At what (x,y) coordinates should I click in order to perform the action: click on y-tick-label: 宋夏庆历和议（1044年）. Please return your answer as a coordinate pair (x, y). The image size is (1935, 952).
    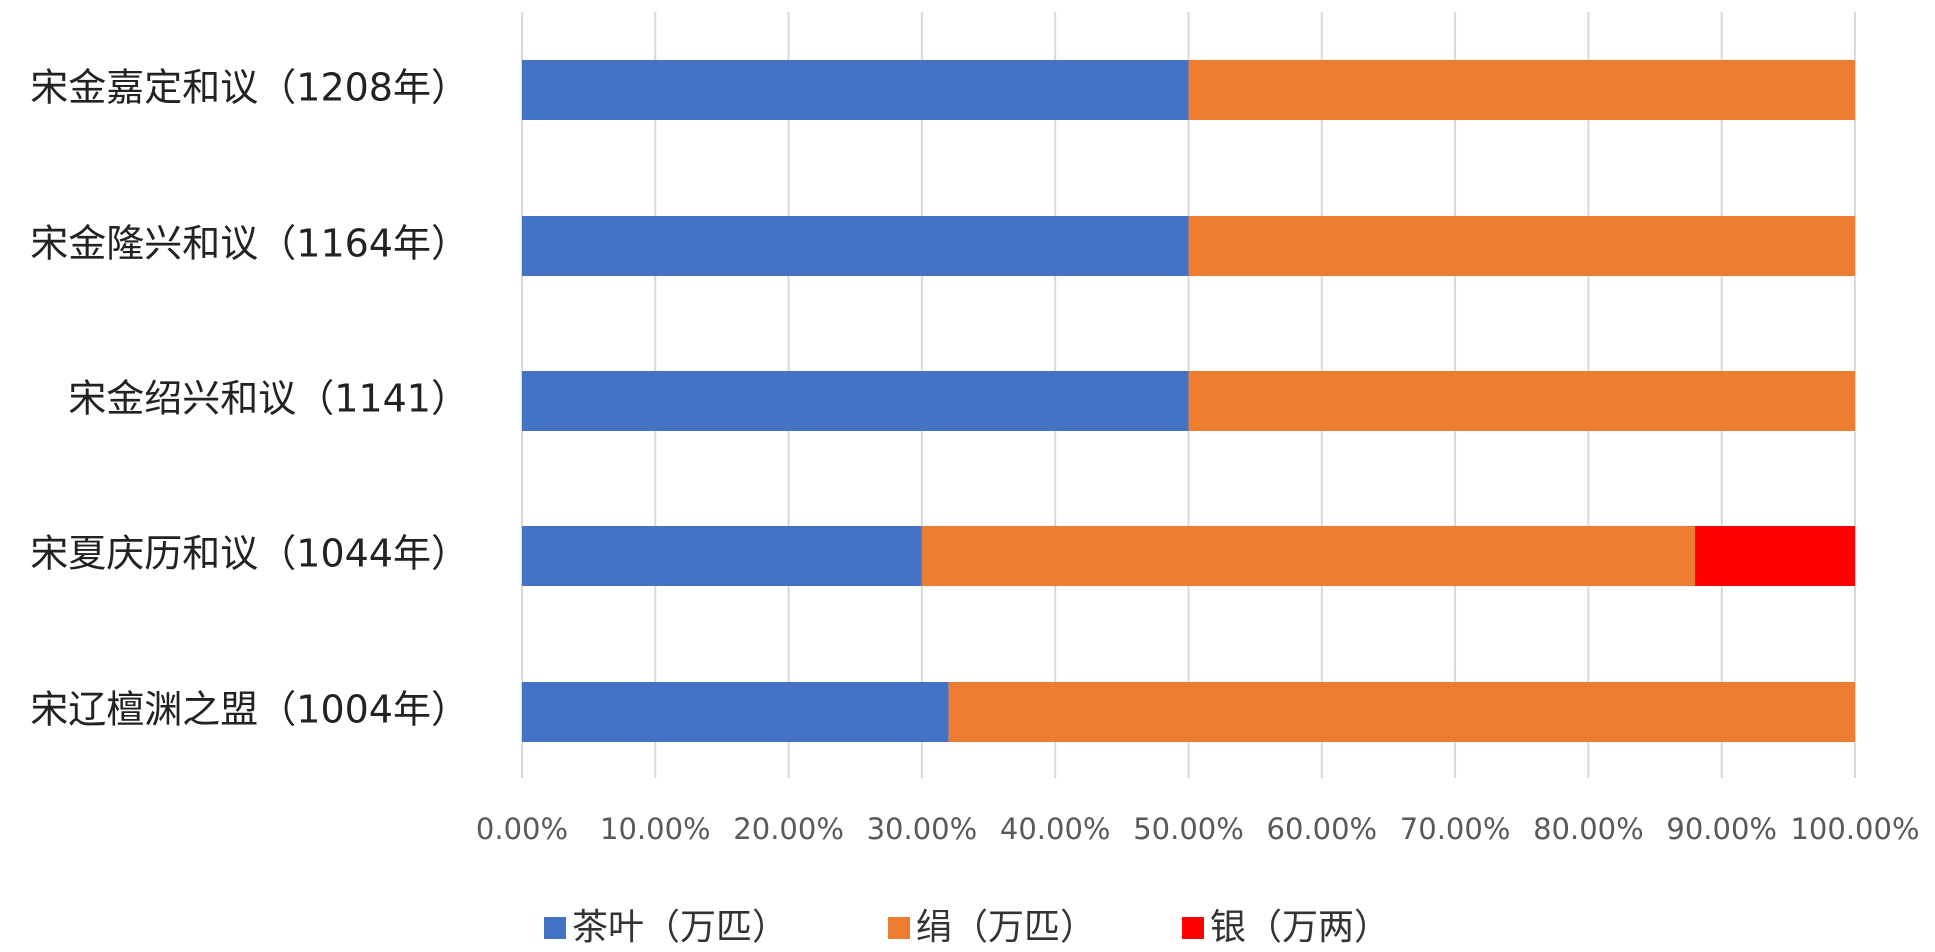
    Looking at the image, I should click on (249, 554).